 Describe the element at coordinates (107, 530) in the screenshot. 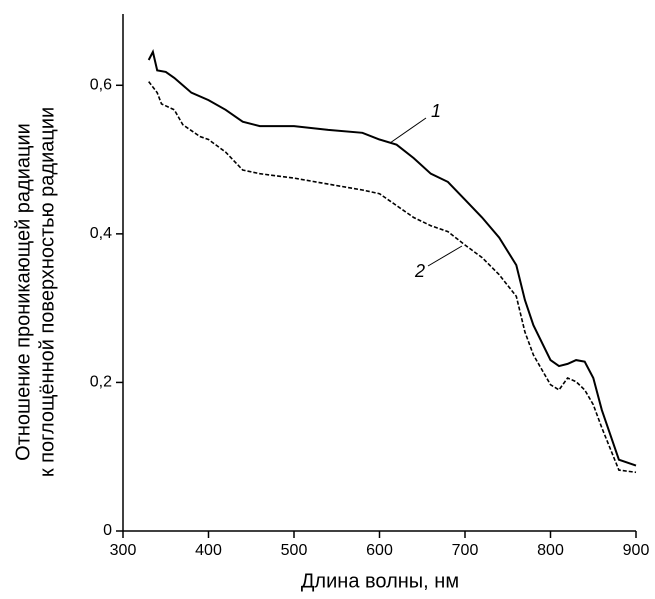

I see `y-tick-label: 0` at that location.